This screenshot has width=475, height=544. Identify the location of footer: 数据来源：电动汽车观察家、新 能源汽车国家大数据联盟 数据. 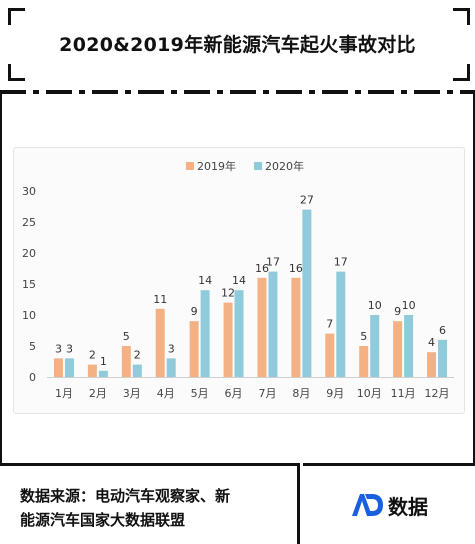
(237, 503).